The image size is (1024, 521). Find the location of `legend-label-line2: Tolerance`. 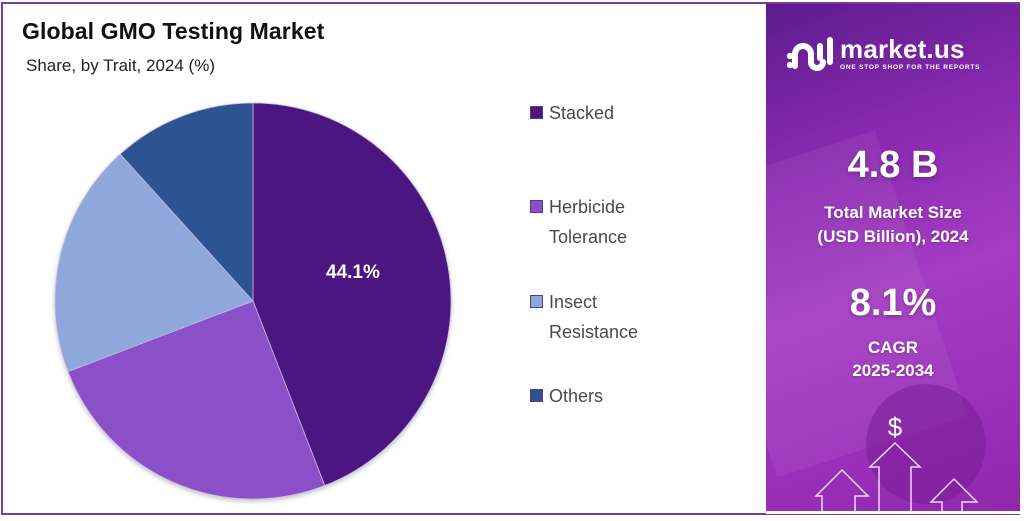

legend-label-line2: Tolerance is located at coordinates (588, 237).